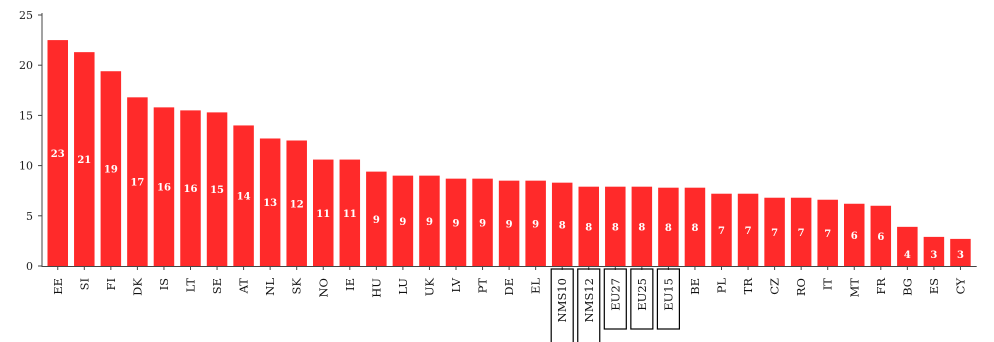 The height and width of the screenshot is (342, 994). Describe the element at coordinates (509, 287) in the screenshot. I see `category-label: DE` at that location.